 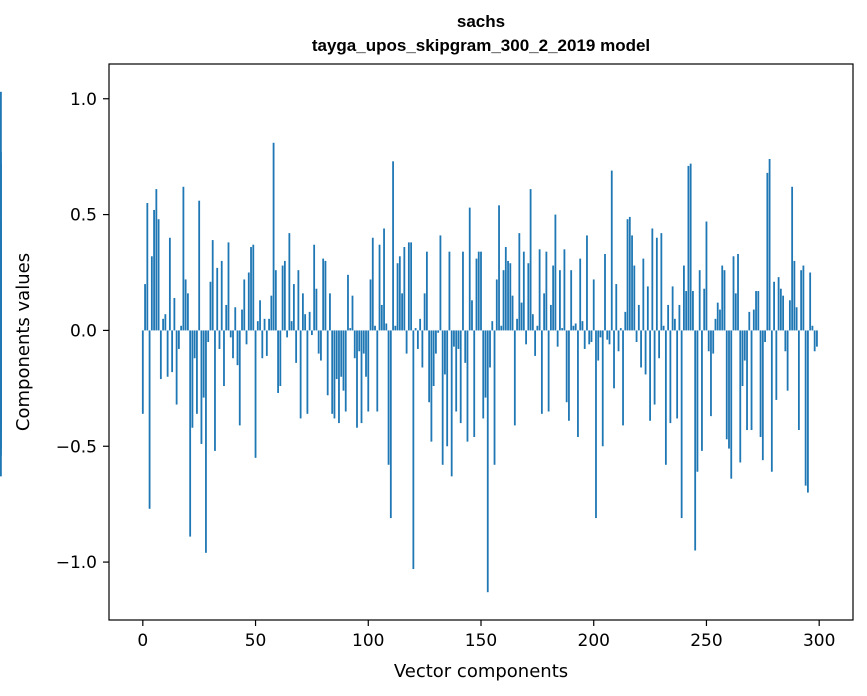 I want to click on chart-title: sachs, so click(x=481, y=21).